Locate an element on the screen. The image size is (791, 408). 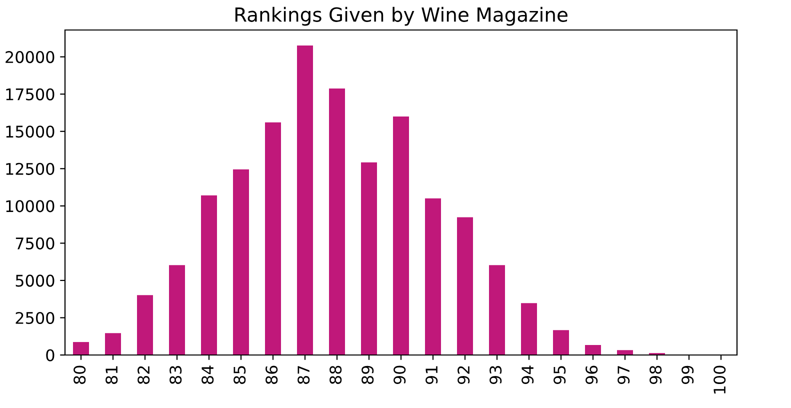
y-tick-label: 2500 is located at coordinates (35, 318).